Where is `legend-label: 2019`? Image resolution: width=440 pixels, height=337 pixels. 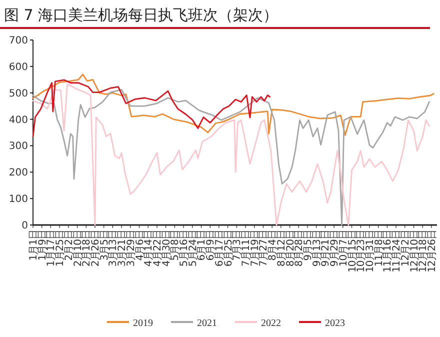 legend-label: 2019 is located at coordinates (143, 323).